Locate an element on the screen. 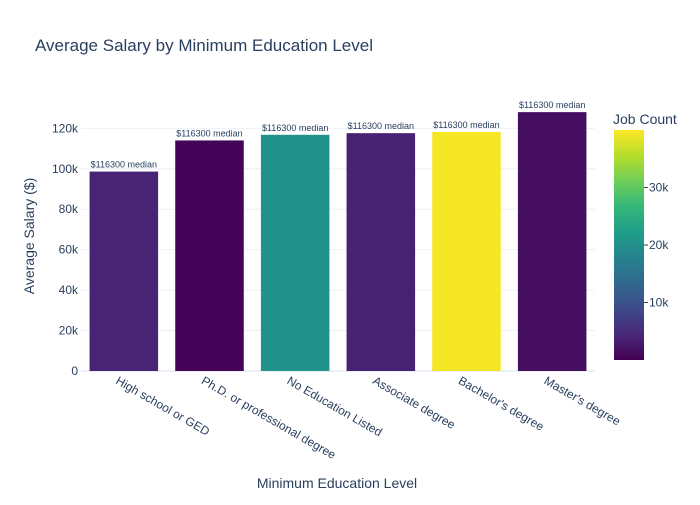  x-tick-label: Associate degree is located at coordinates (414, 402).